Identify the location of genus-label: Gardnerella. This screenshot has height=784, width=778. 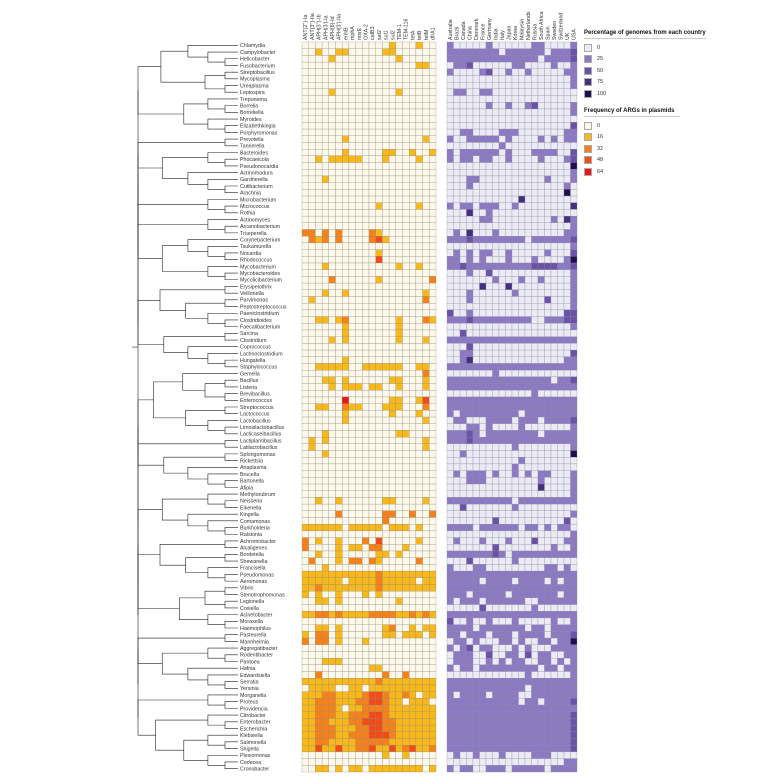
(254, 180).